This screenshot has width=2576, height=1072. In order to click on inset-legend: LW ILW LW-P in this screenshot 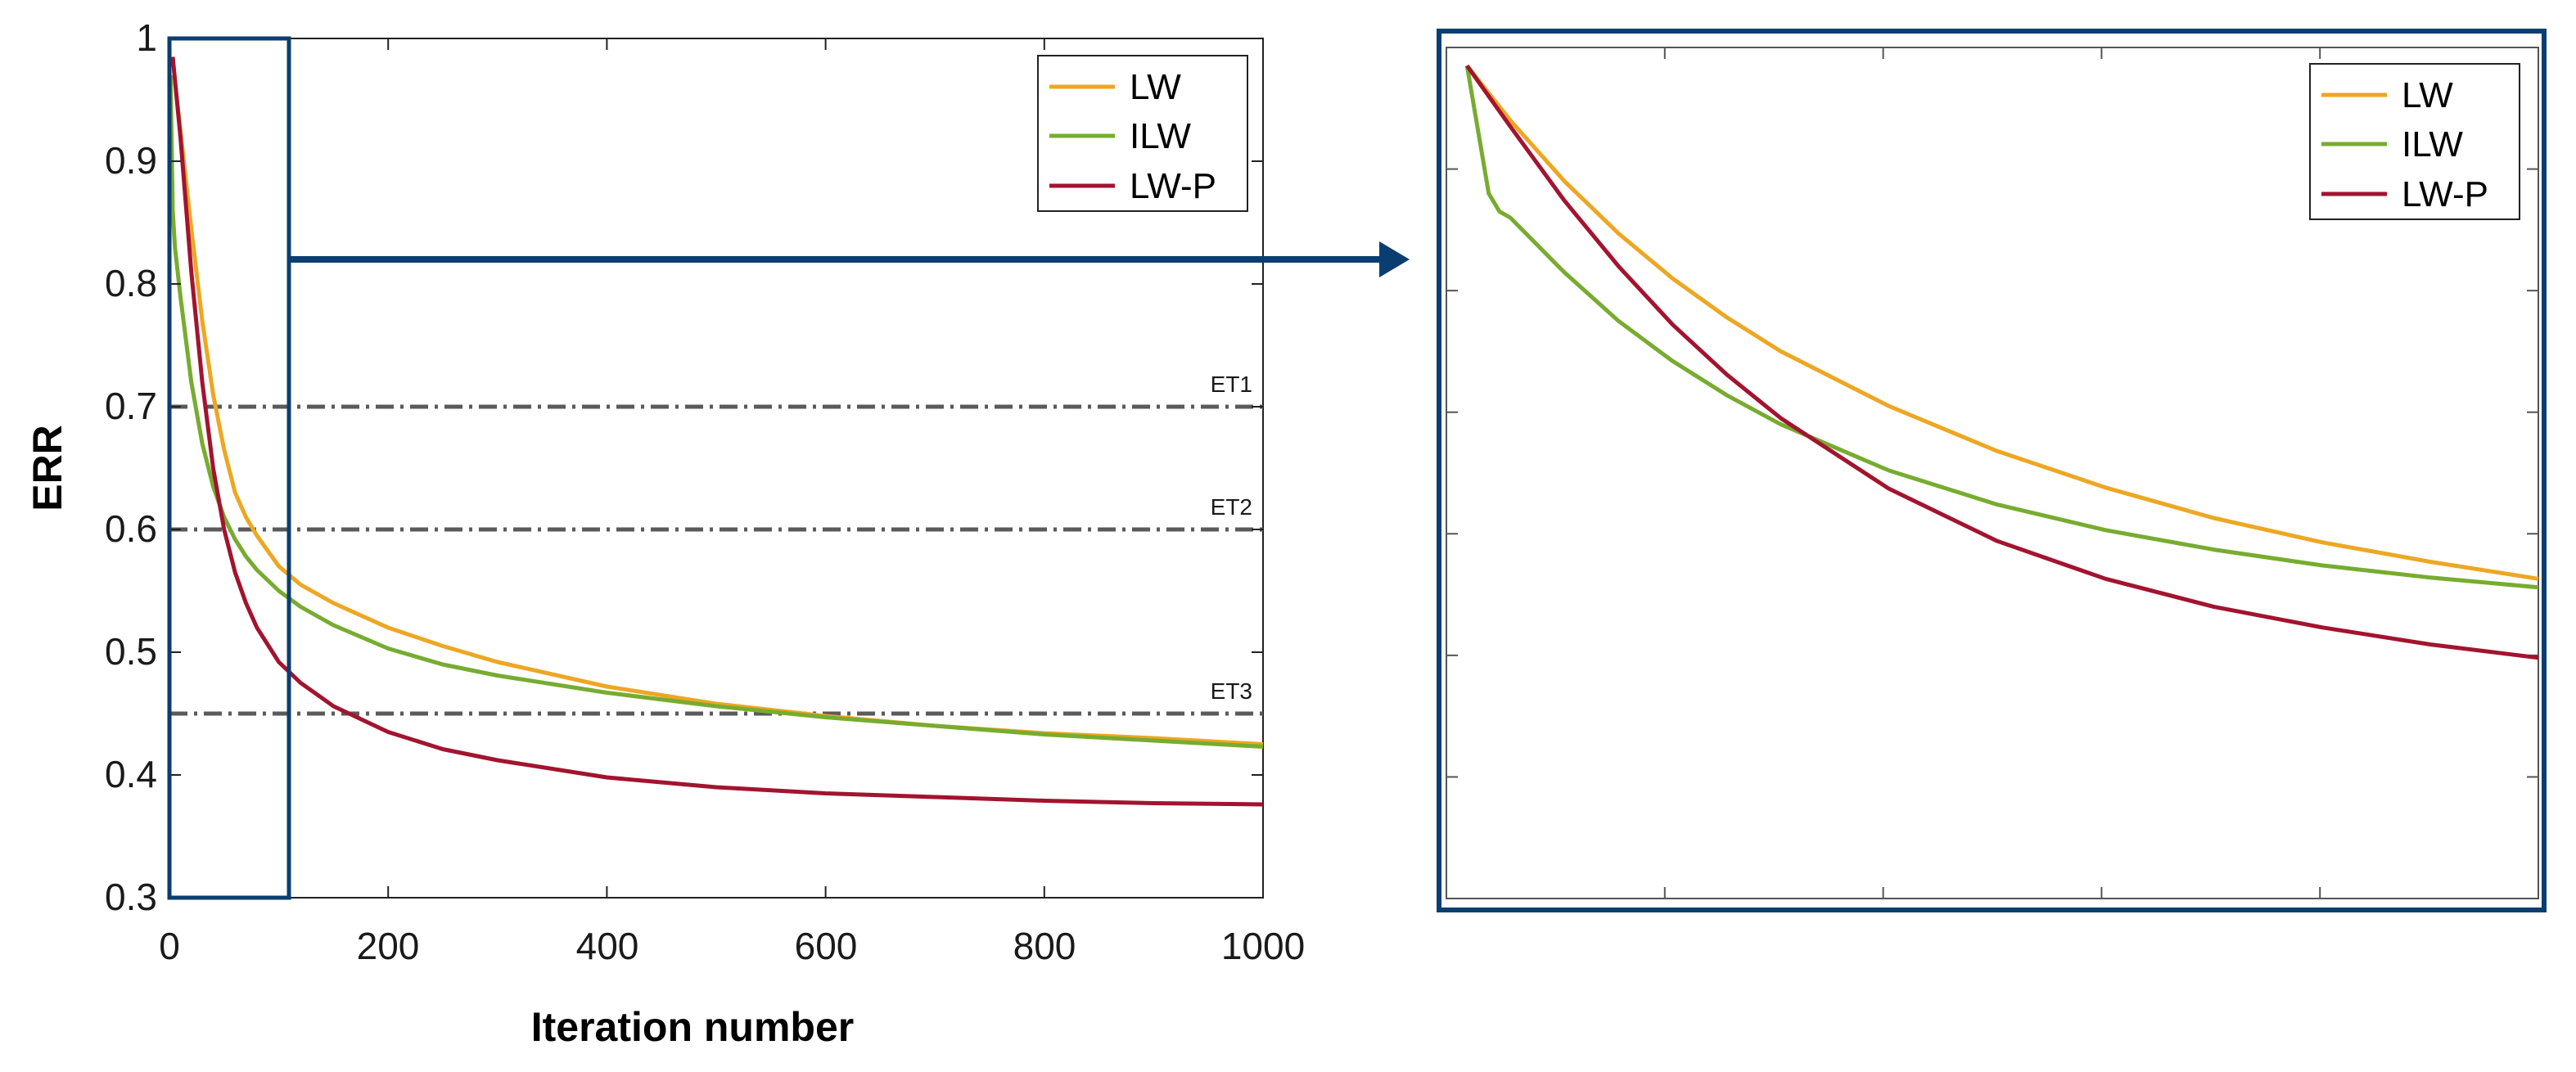, I will do `click(2414, 141)`.